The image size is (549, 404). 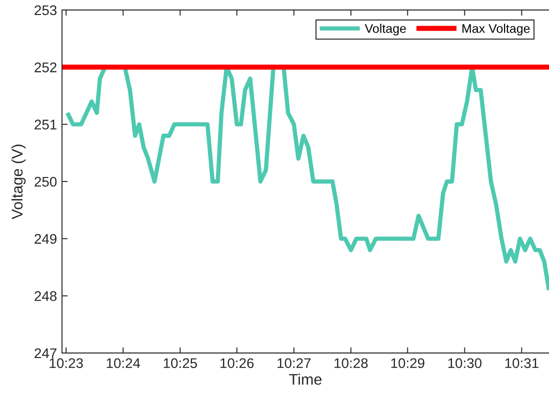 What do you see at coordinates (385, 30) in the screenshot?
I see `legend-label: Voltage` at bounding box center [385, 30].